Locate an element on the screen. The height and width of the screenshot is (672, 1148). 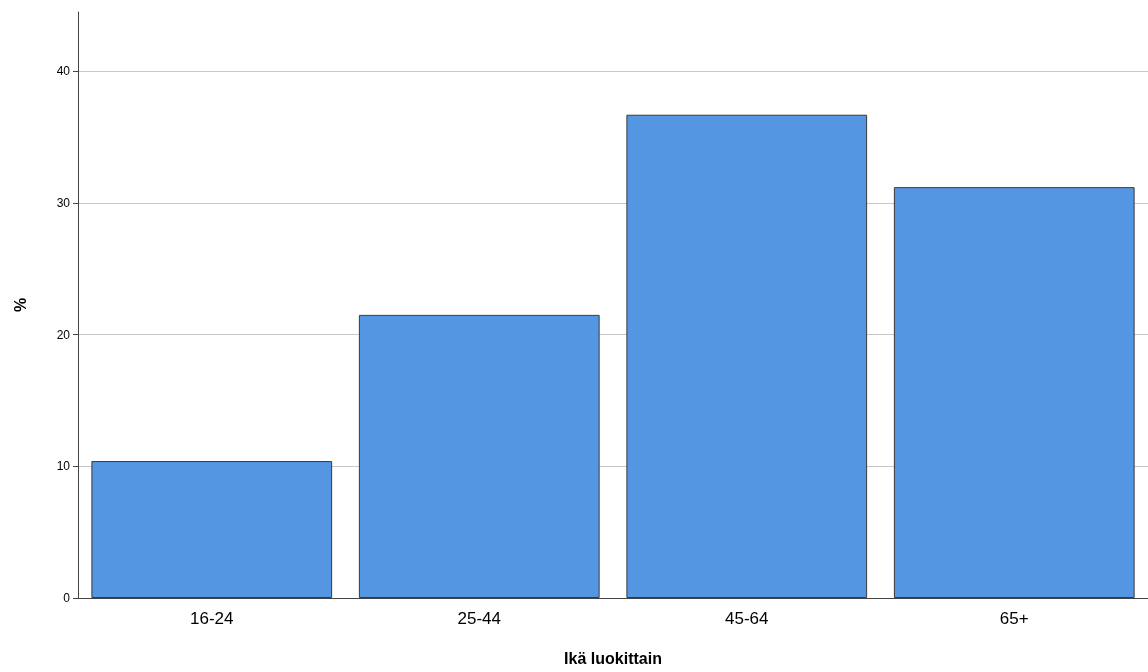
x-tick-label: 16-24 is located at coordinates (212, 618).